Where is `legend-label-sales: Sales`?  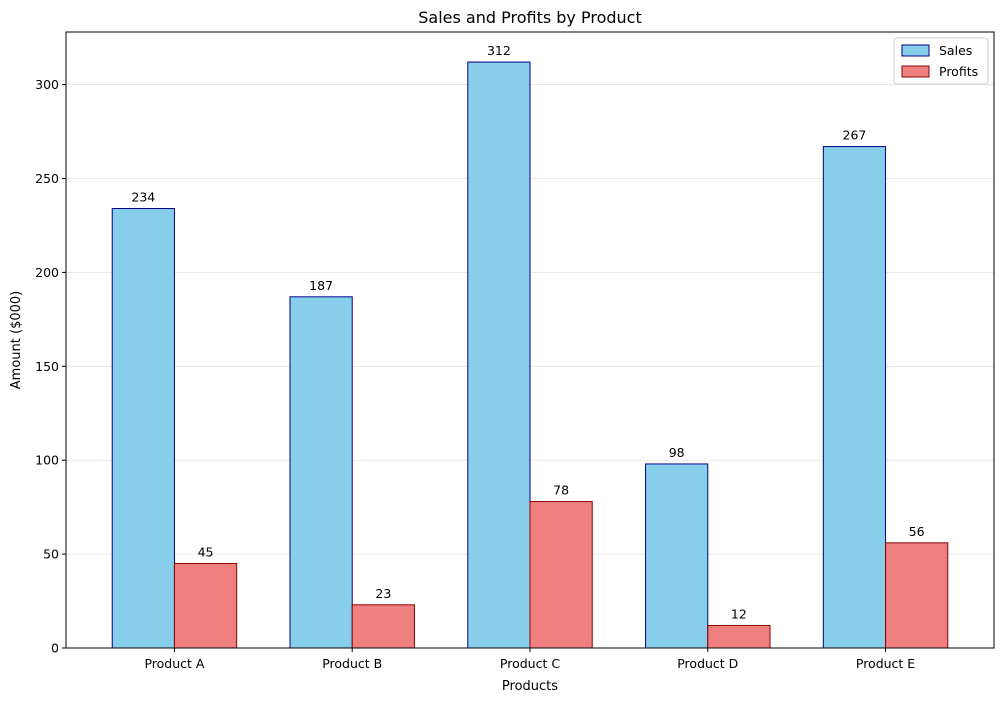 legend-label-sales: Sales is located at coordinates (955, 50).